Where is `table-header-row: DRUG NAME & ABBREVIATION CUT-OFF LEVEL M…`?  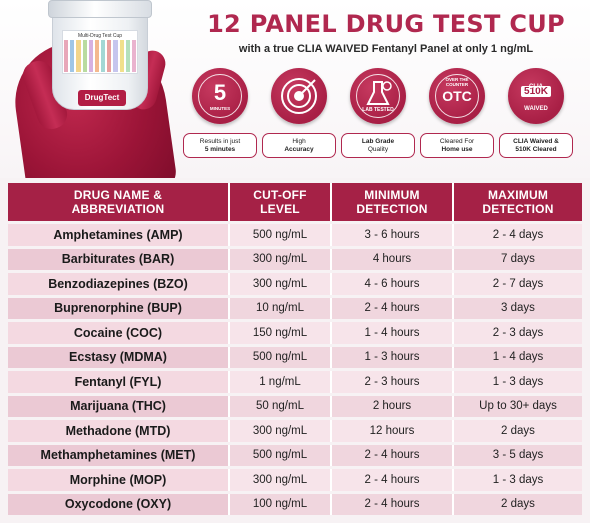
table-header-row: DRUG NAME & ABBREVIATION CUT-OFF LEVEL M… is located at coordinates (295, 202).